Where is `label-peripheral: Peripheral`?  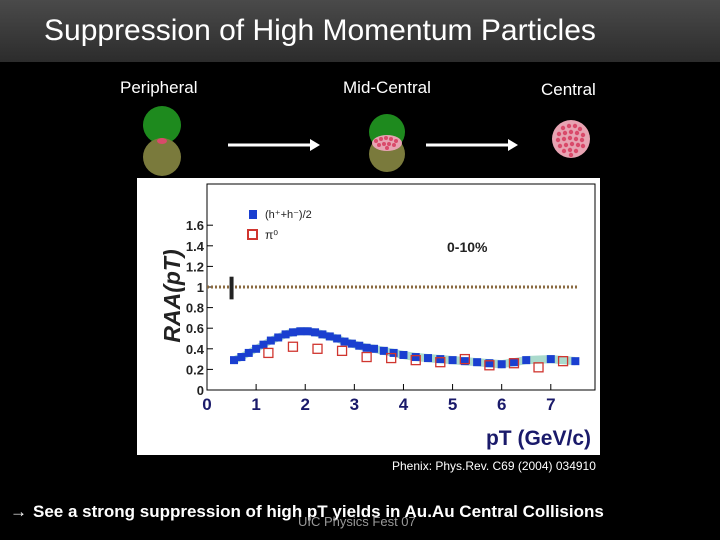 label-peripheral: Peripheral is located at coordinates (159, 87).